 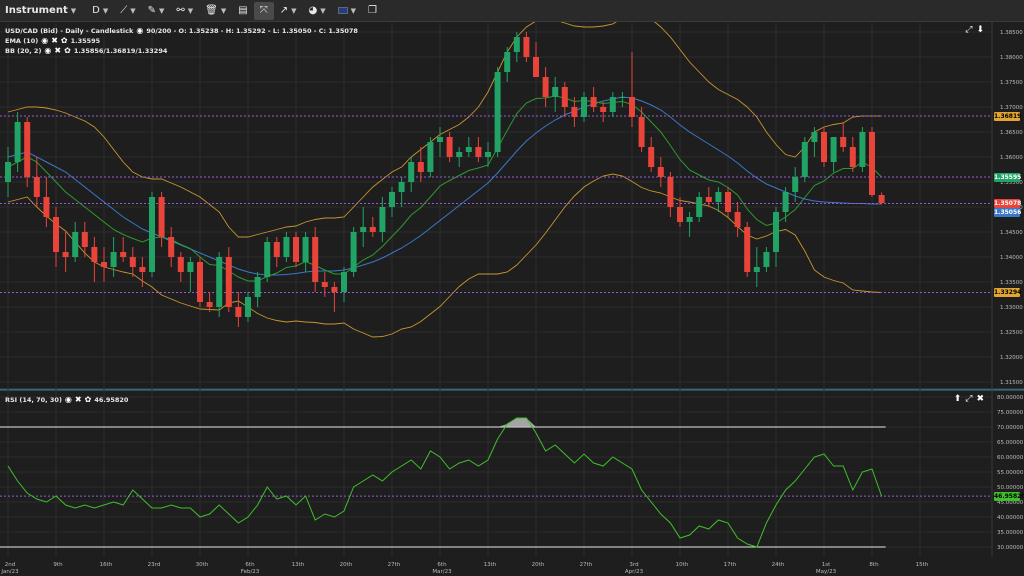 I want to click on price-tick-label: 1.32500, so click(x=1011, y=333).